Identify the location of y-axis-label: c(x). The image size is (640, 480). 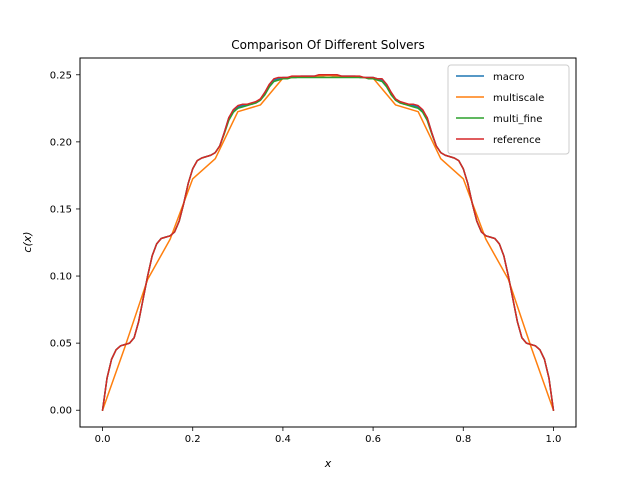
(27, 241).